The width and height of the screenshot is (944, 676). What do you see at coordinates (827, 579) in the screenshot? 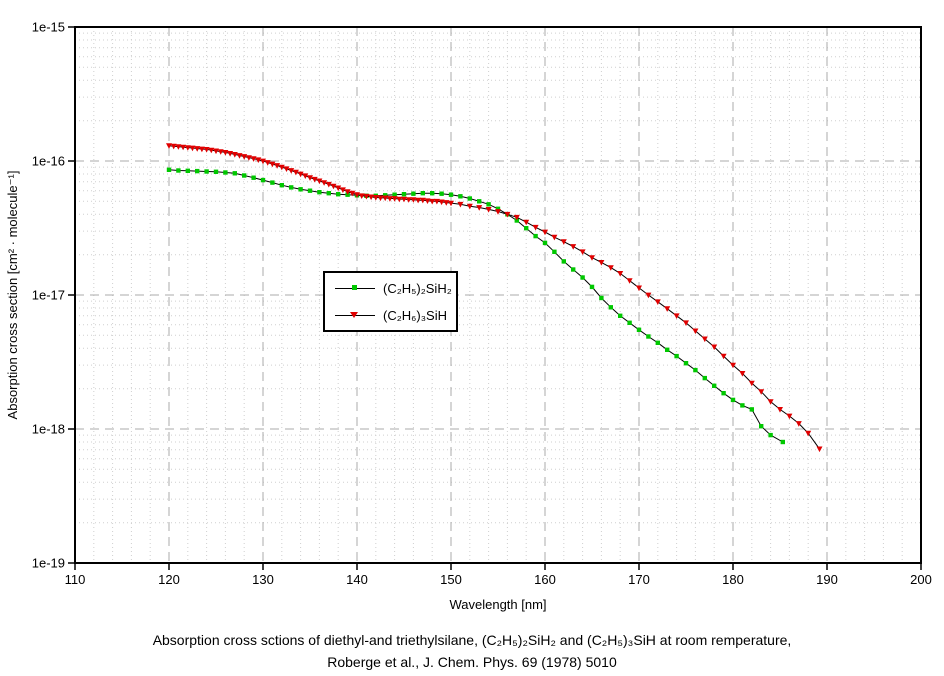
I see `x-tick-label: 190` at bounding box center [827, 579].